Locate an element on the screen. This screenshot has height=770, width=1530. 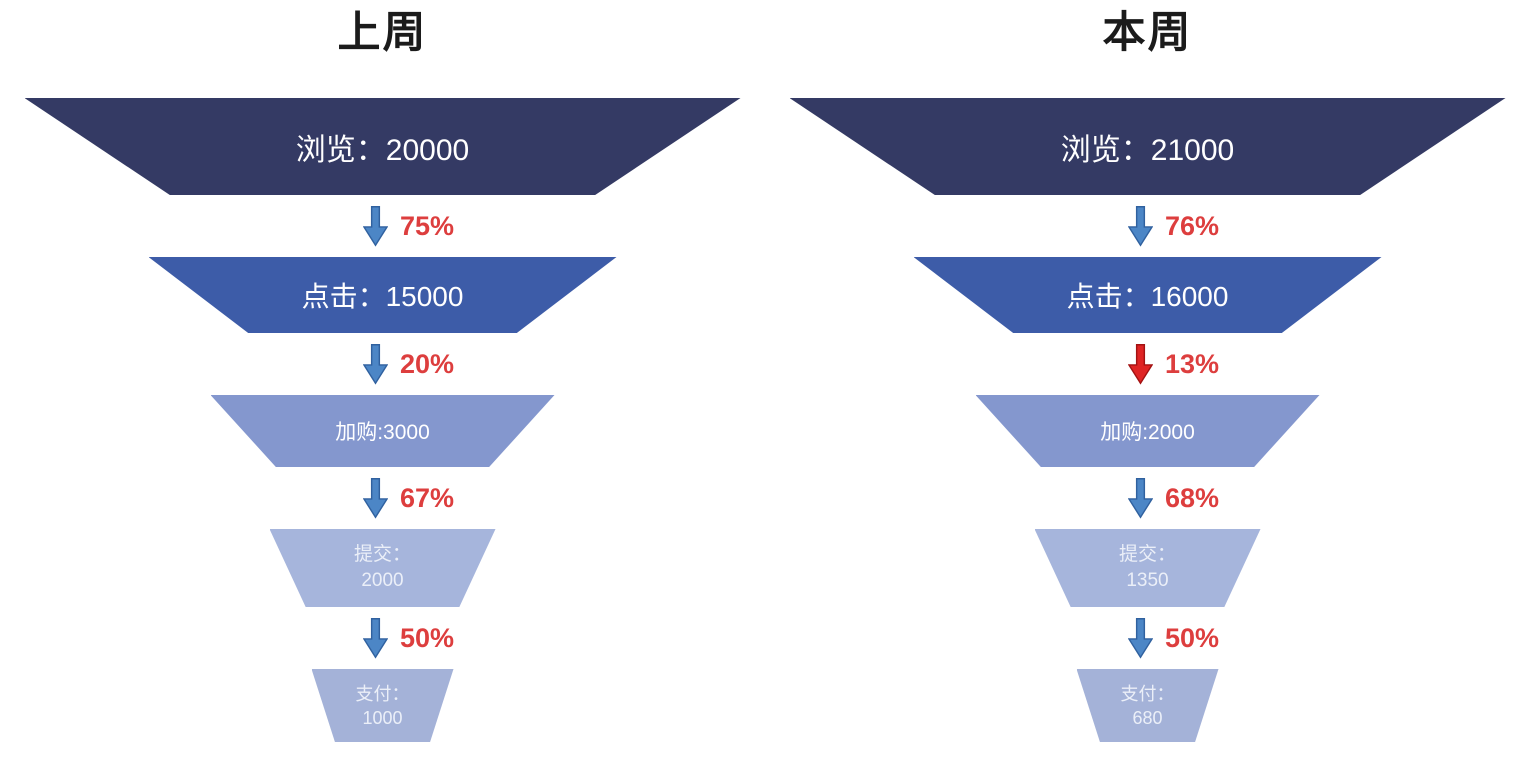
transition-browse-click: 76% is located at coordinates (1173, 226).